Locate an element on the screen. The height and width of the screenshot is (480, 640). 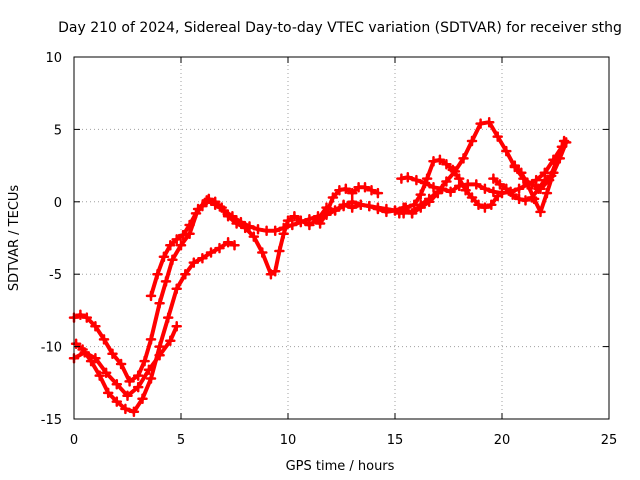
y-tick-label: -10 is located at coordinates (51, 348).